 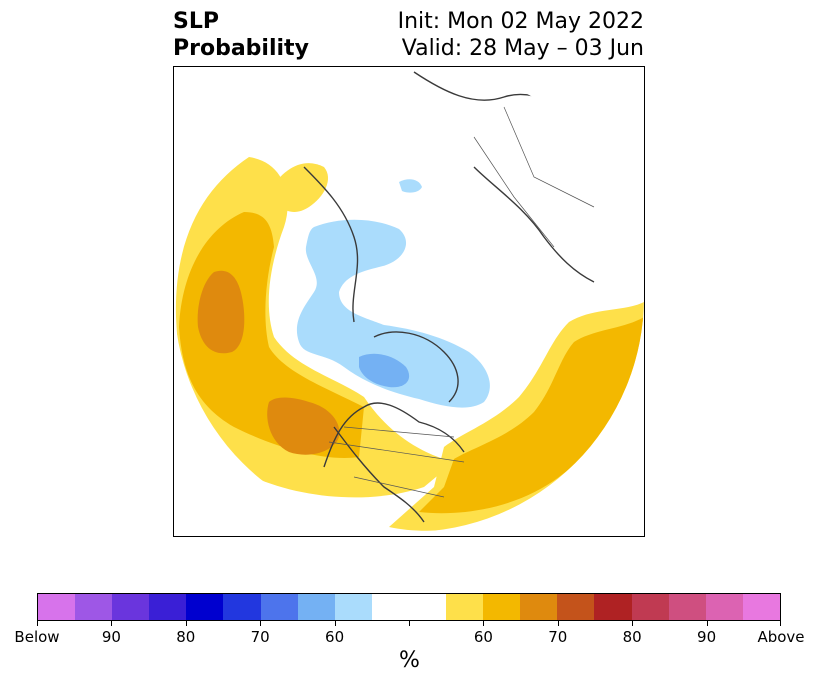 I want to click on valid-range: Valid: 28 May – 03 Jun, so click(x=522, y=48).